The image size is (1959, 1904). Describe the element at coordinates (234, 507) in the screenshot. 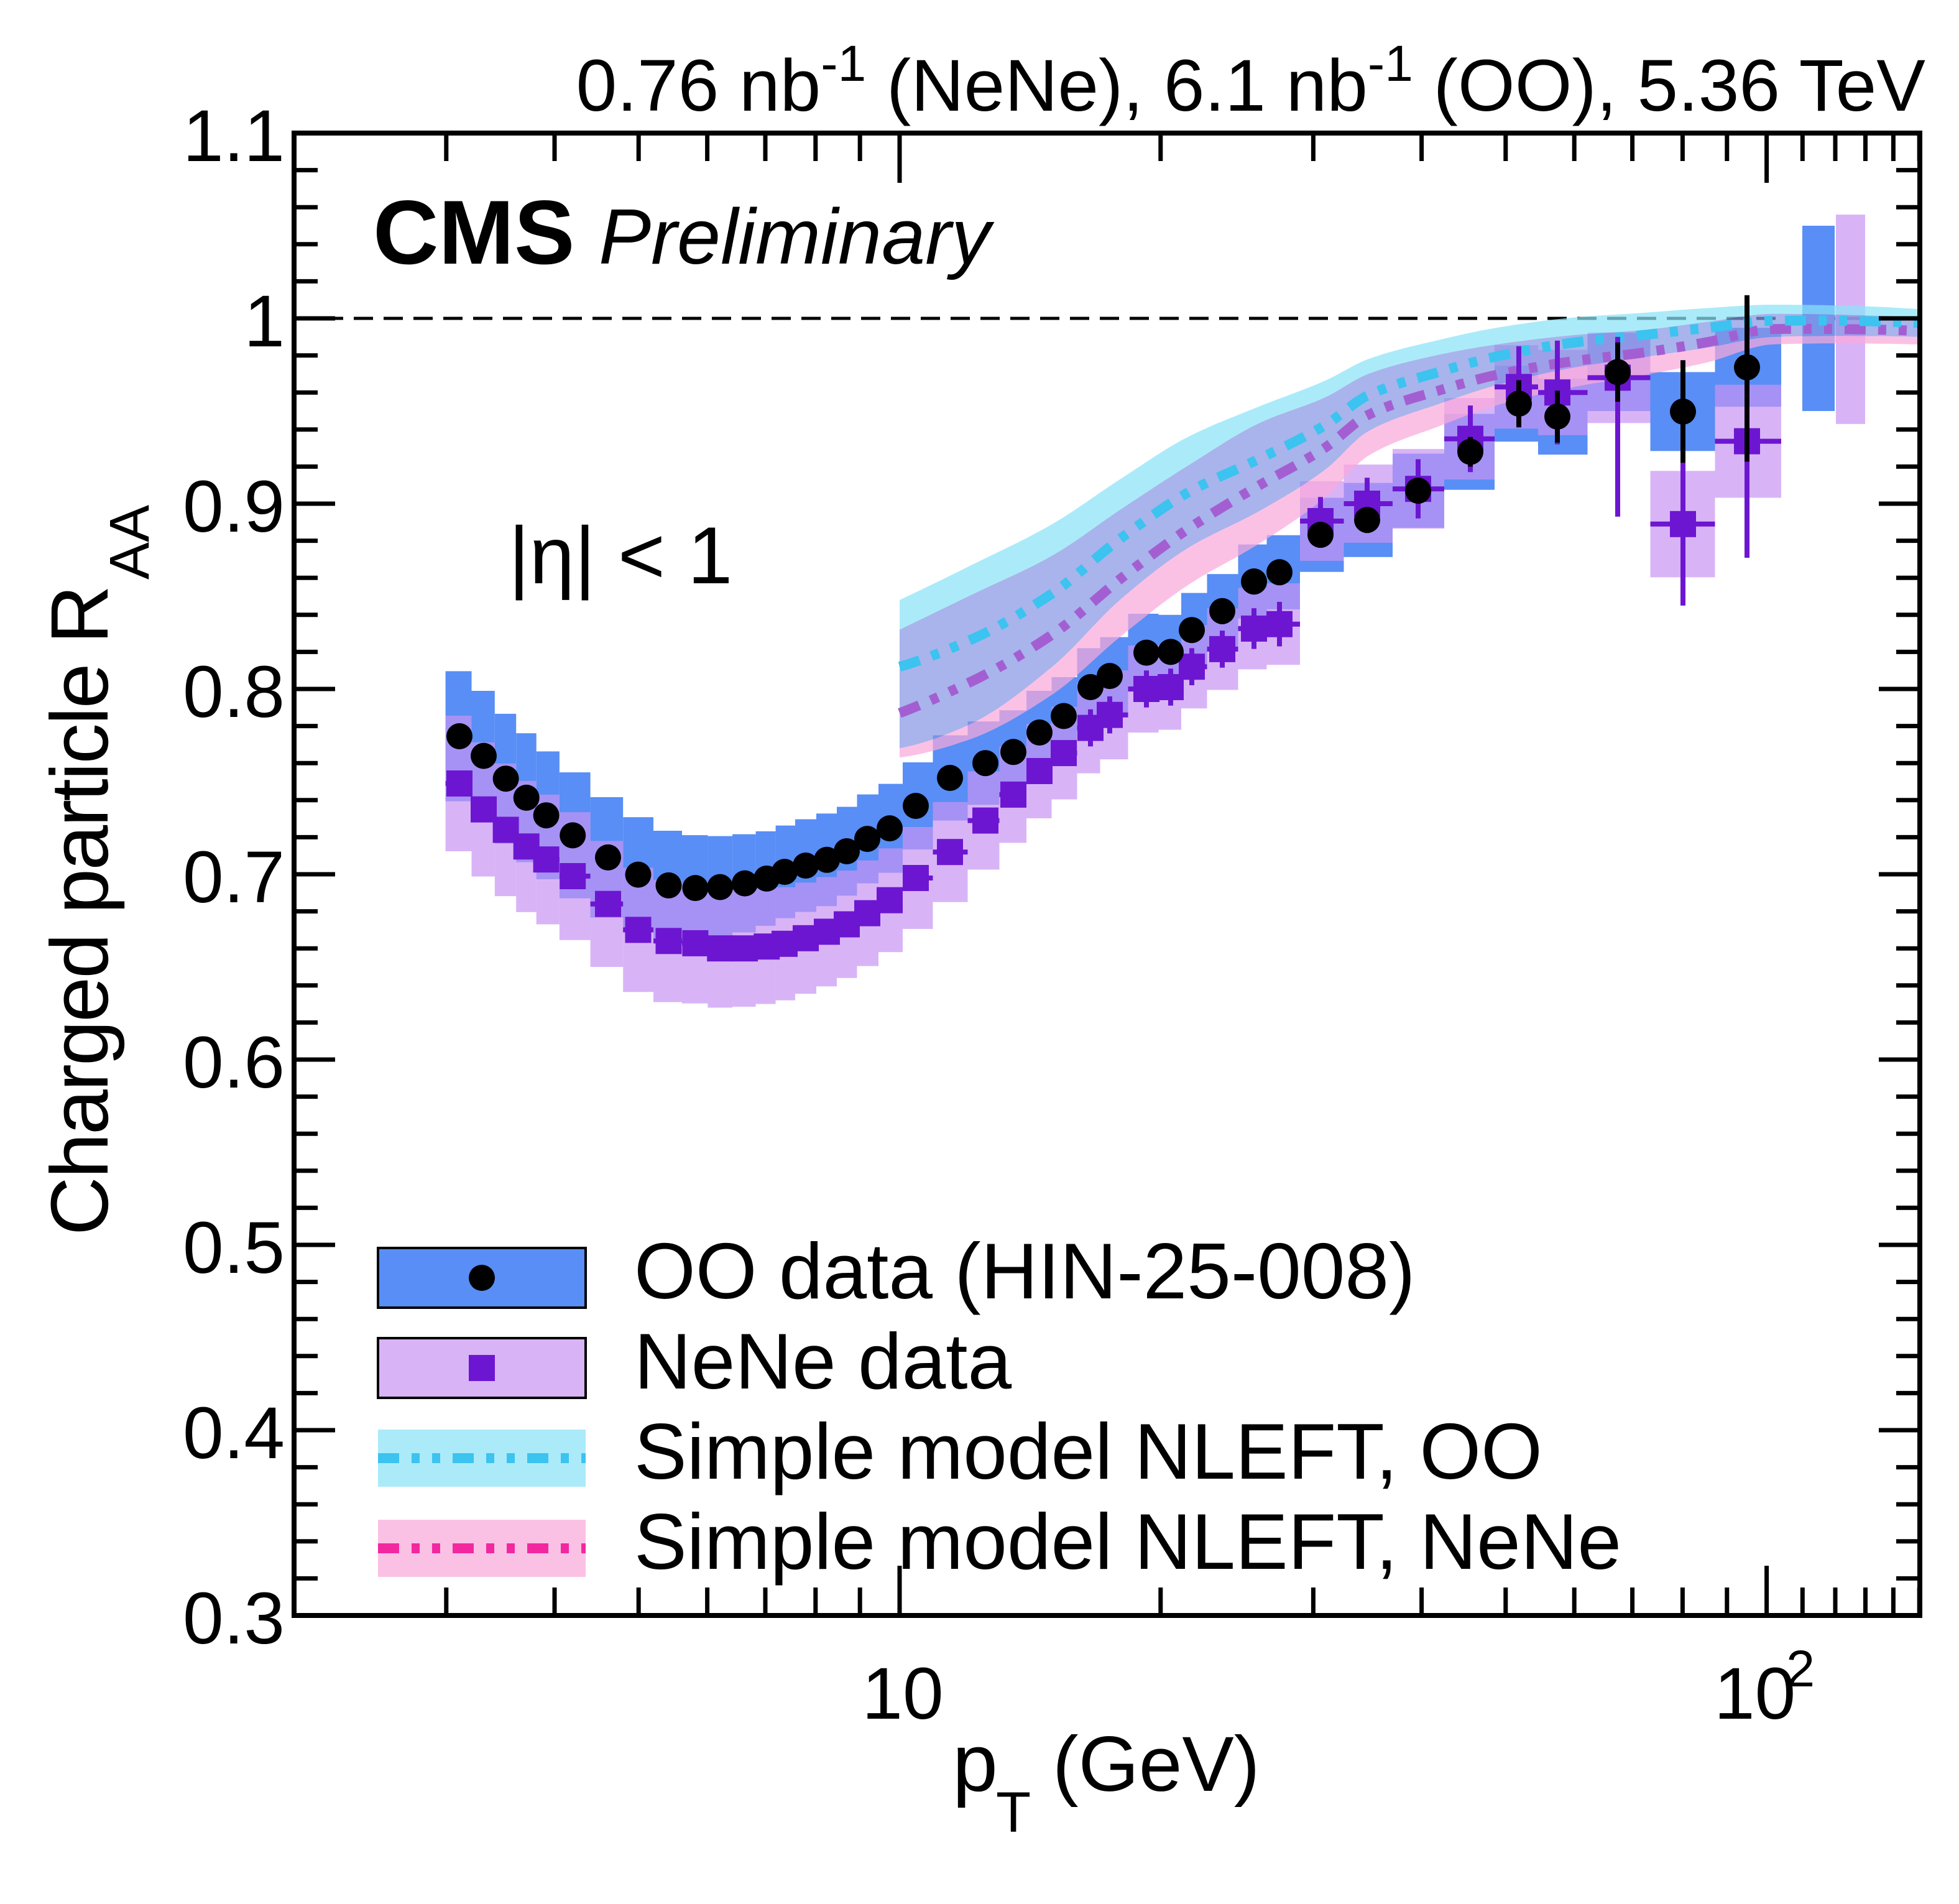

I see `svg-text: 0.9` at that location.